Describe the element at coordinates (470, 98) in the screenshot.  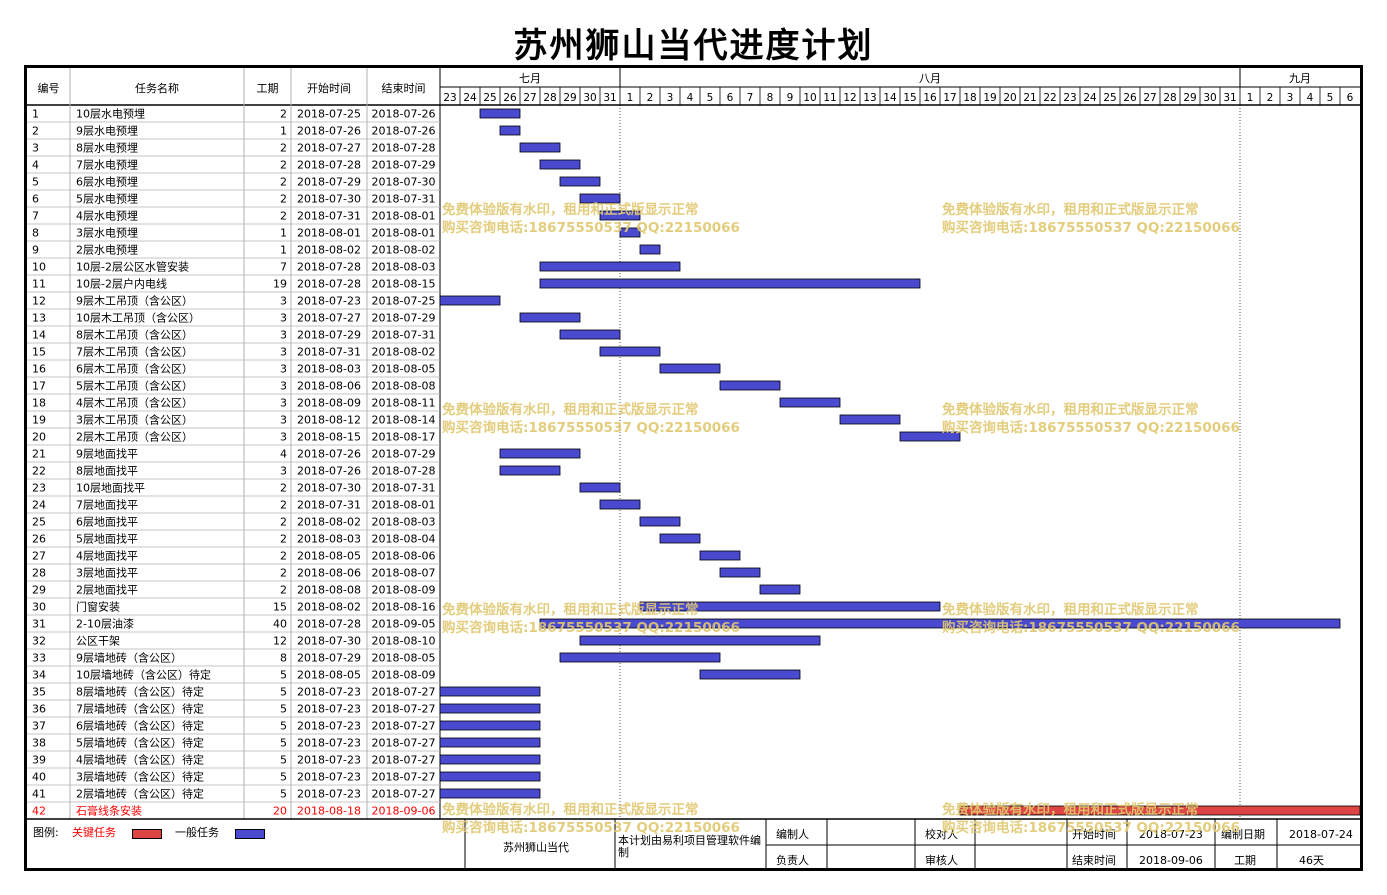
I see `day-label: 24` at that location.